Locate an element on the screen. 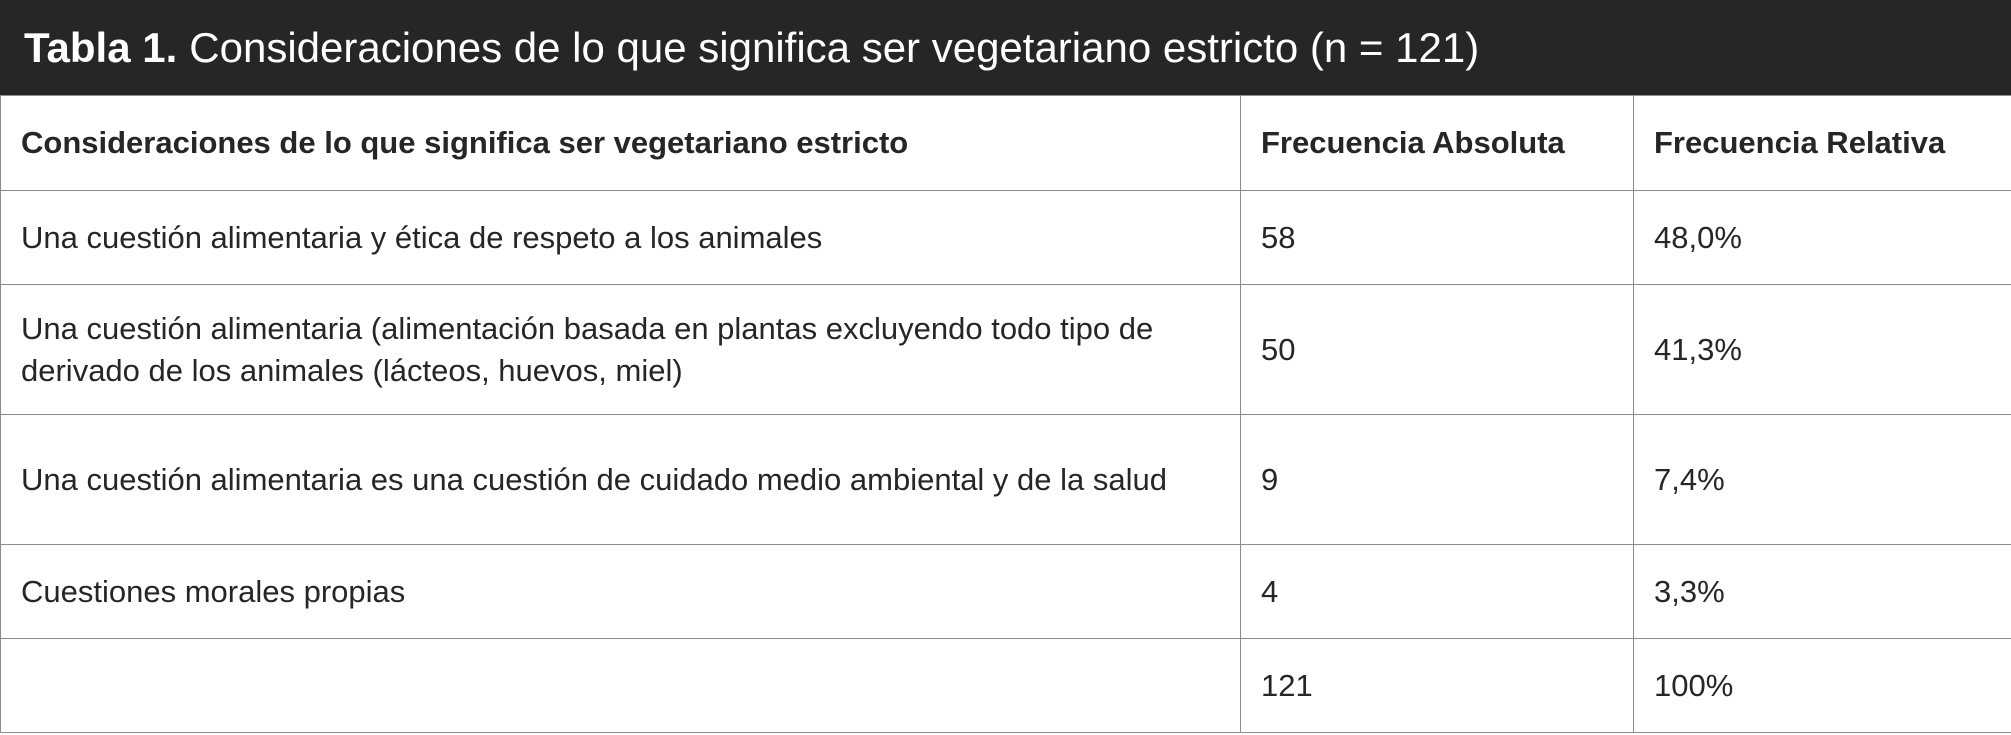 Image resolution: width=2011 pixels, height=735 pixels. cell-total-label is located at coordinates (620, 685).